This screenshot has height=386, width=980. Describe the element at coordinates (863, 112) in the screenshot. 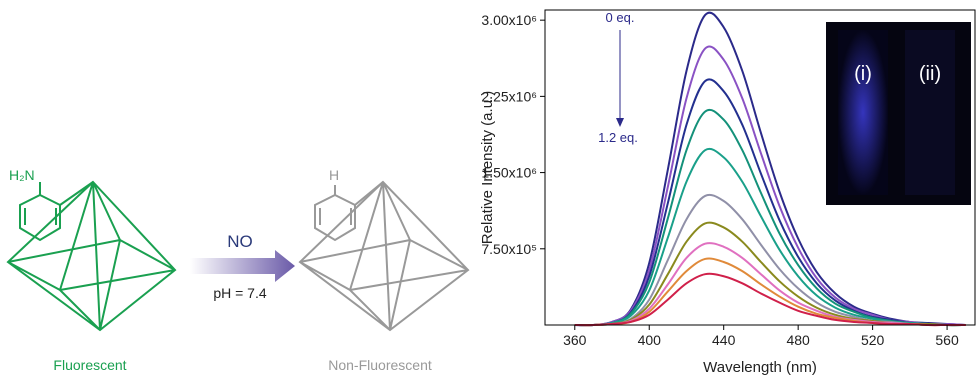

I see `vial-i` at that location.